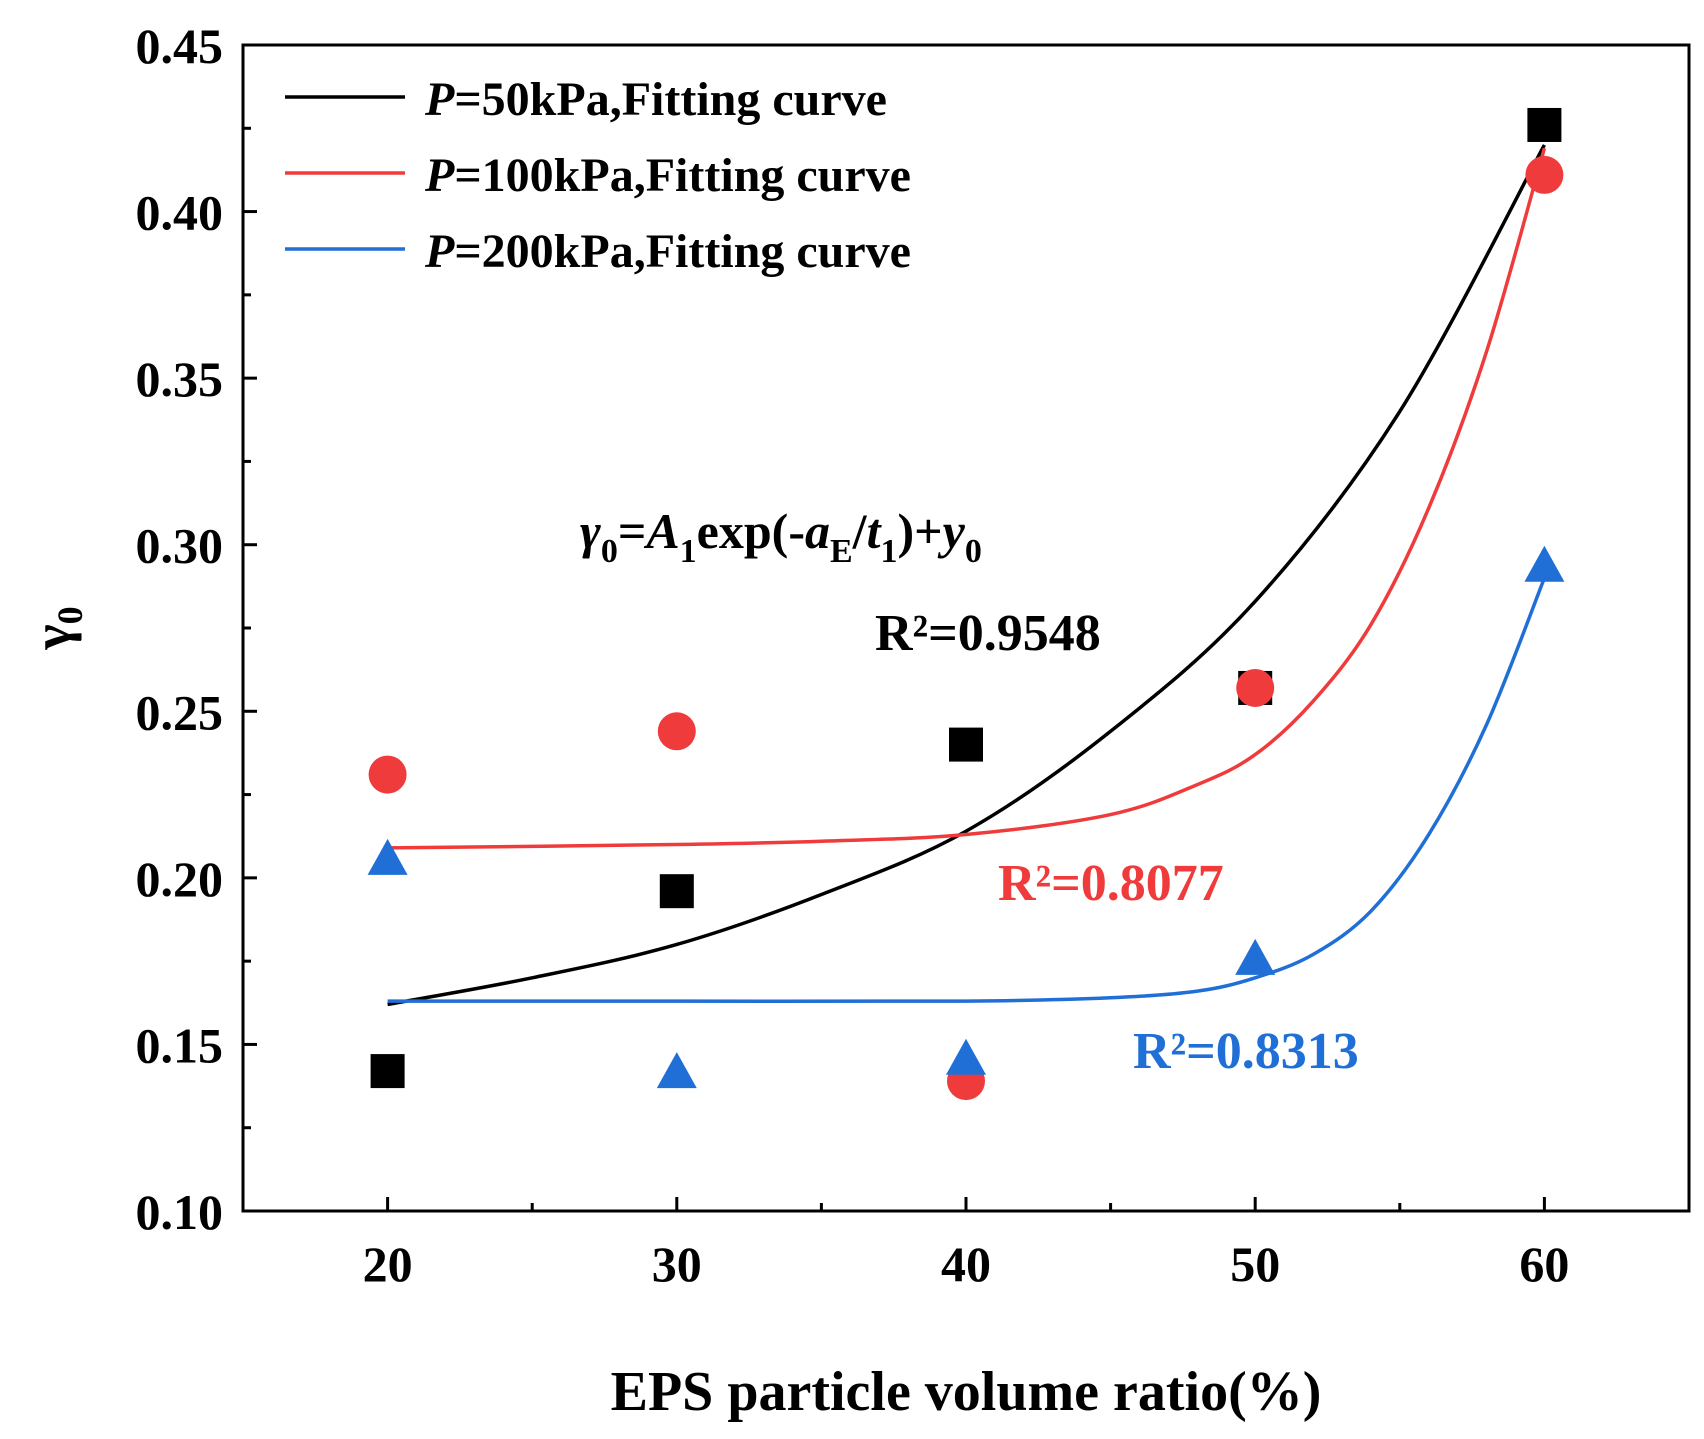 The image size is (1704, 1439). Describe the element at coordinates (966, 1392) in the screenshot. I see `x-axis-title: EPS particle volume ratio(%)` at that location.